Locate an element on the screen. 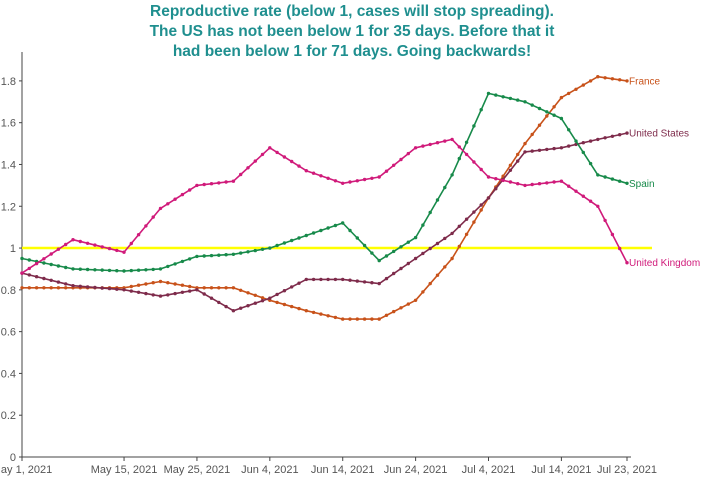 This screenshot has width=704, height=493. y-tick-label: 1 is located at coordinates (13, 249).